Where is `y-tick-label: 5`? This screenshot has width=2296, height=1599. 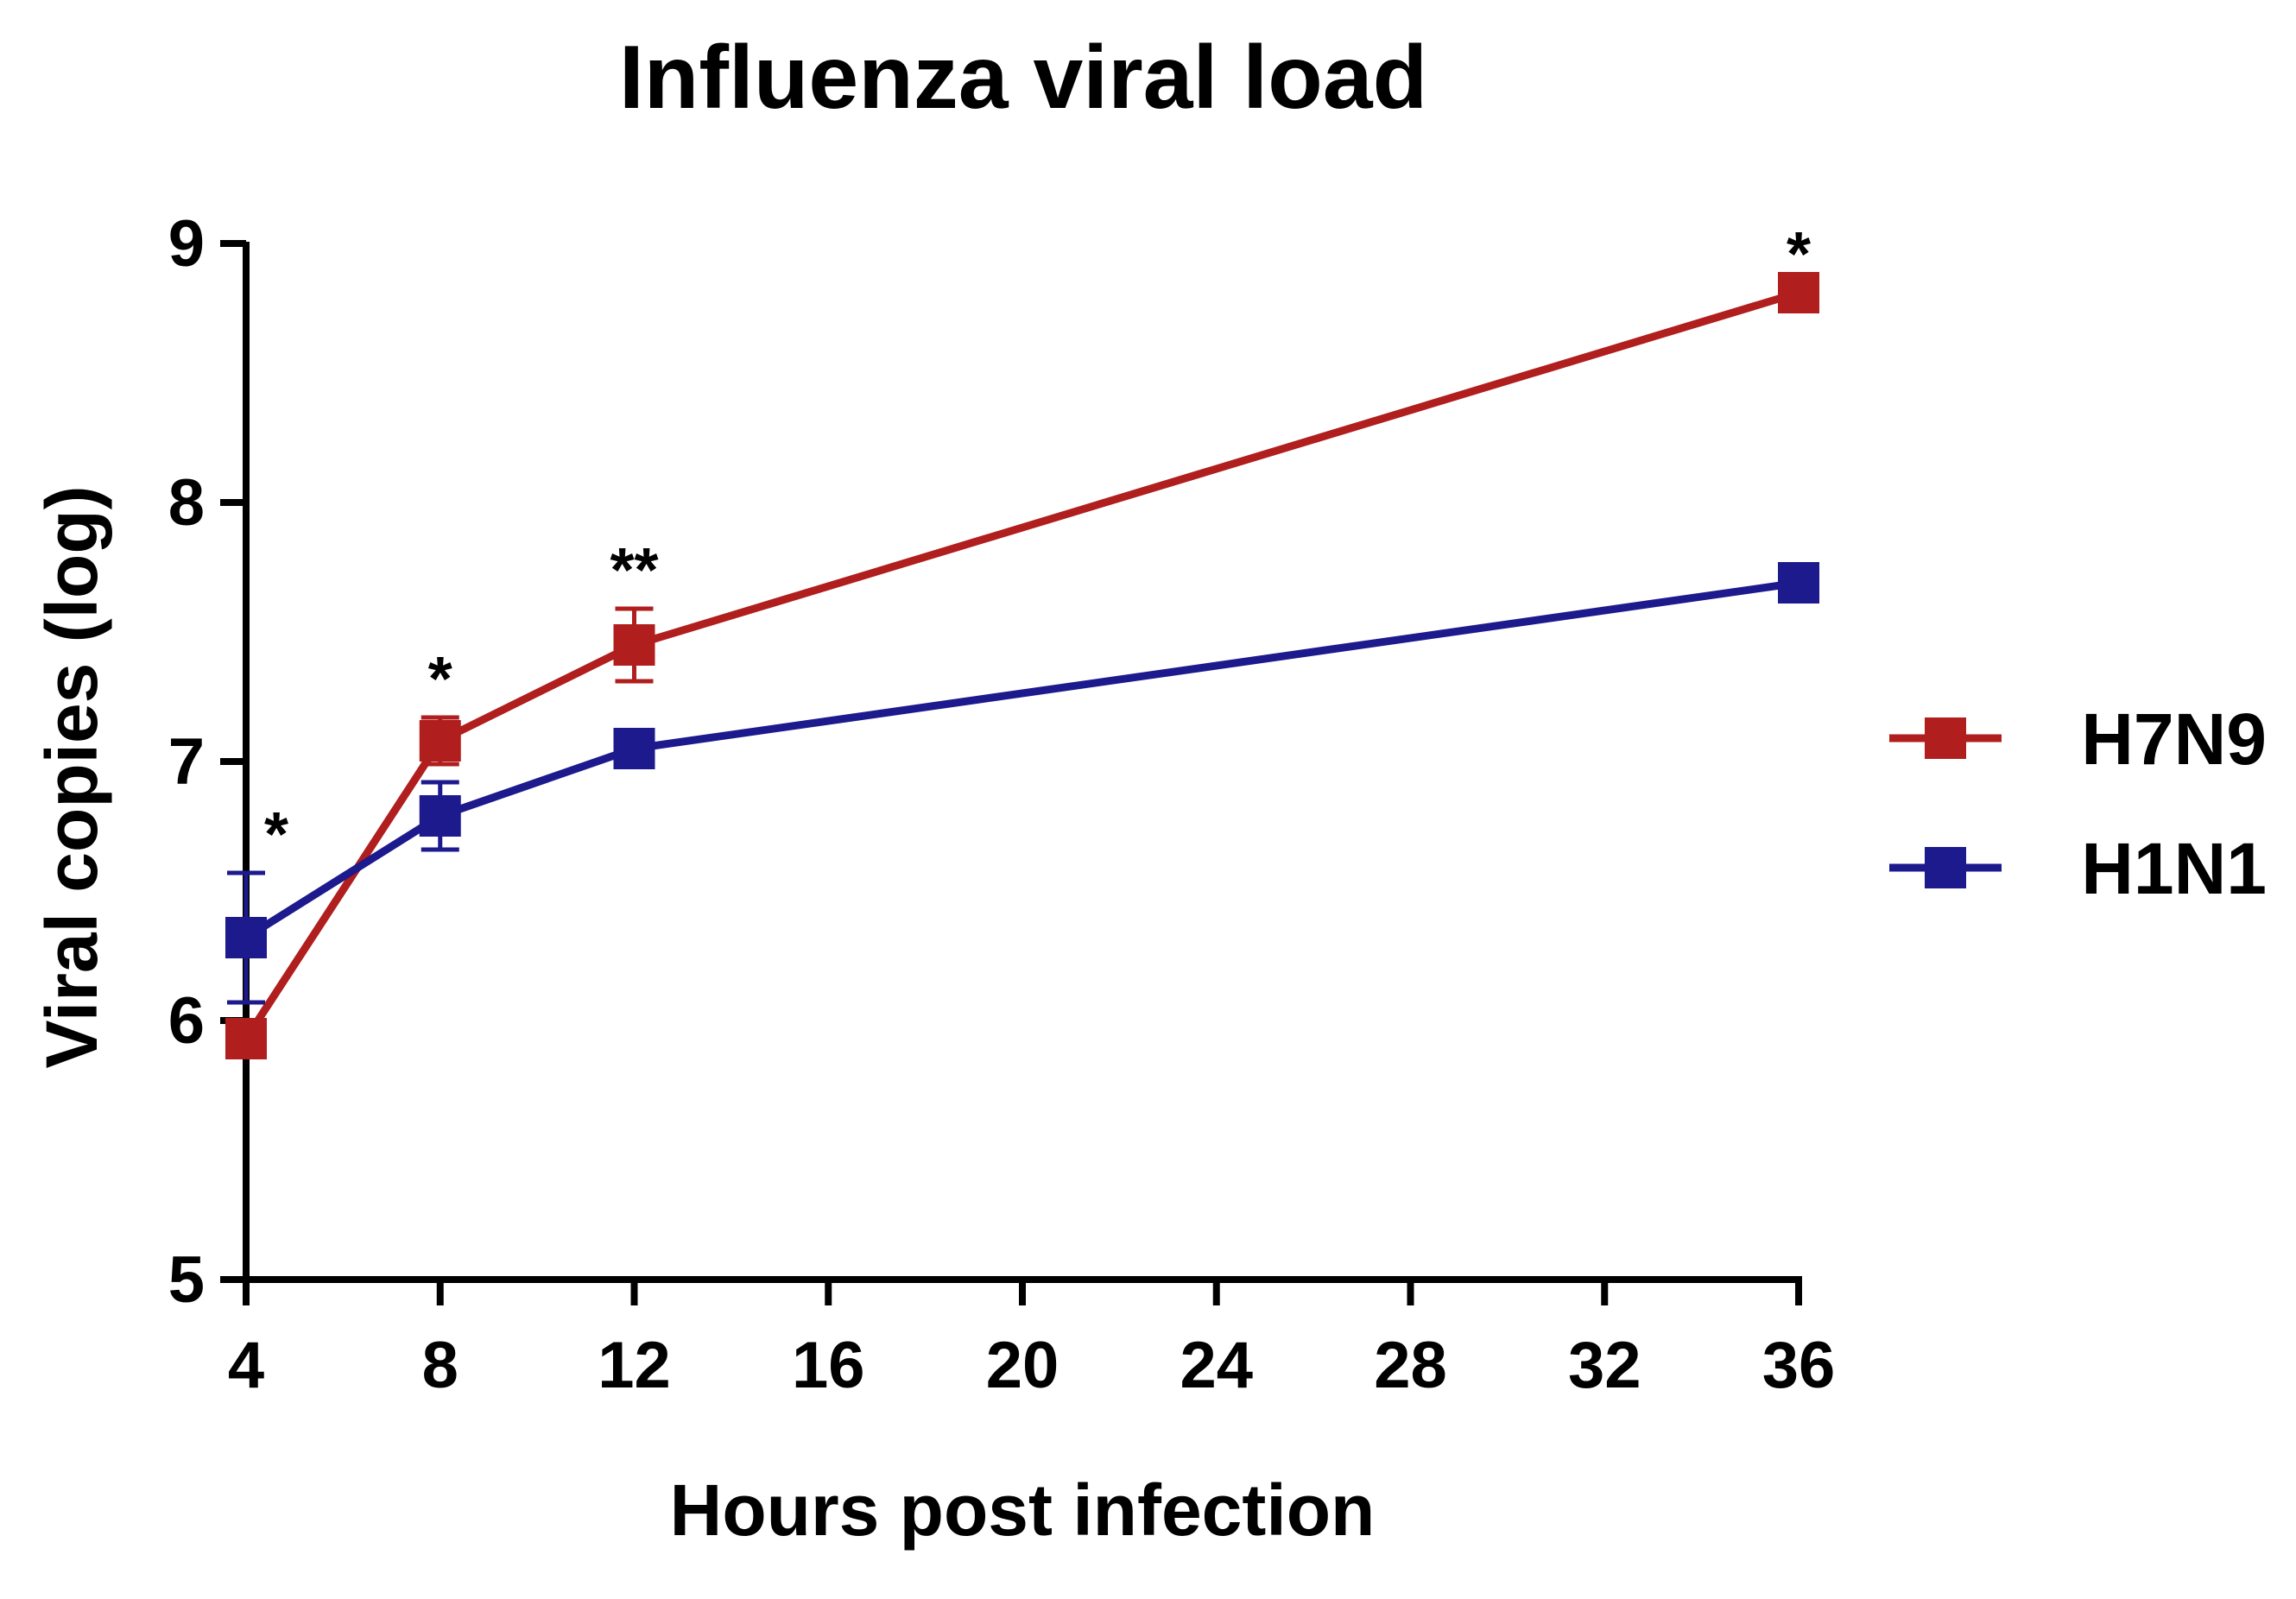 y-tick-label: 5 is located at coordinates (186, 1280).